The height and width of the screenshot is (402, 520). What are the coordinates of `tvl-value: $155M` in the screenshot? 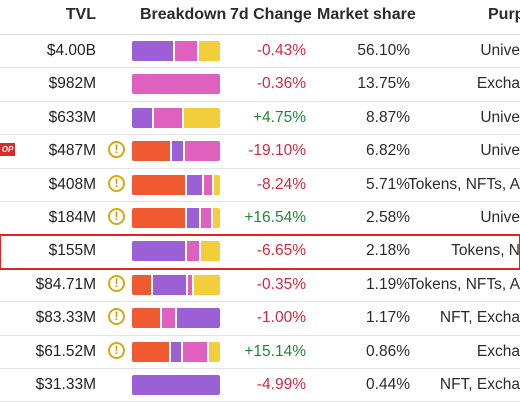 It's located at (72, 251).